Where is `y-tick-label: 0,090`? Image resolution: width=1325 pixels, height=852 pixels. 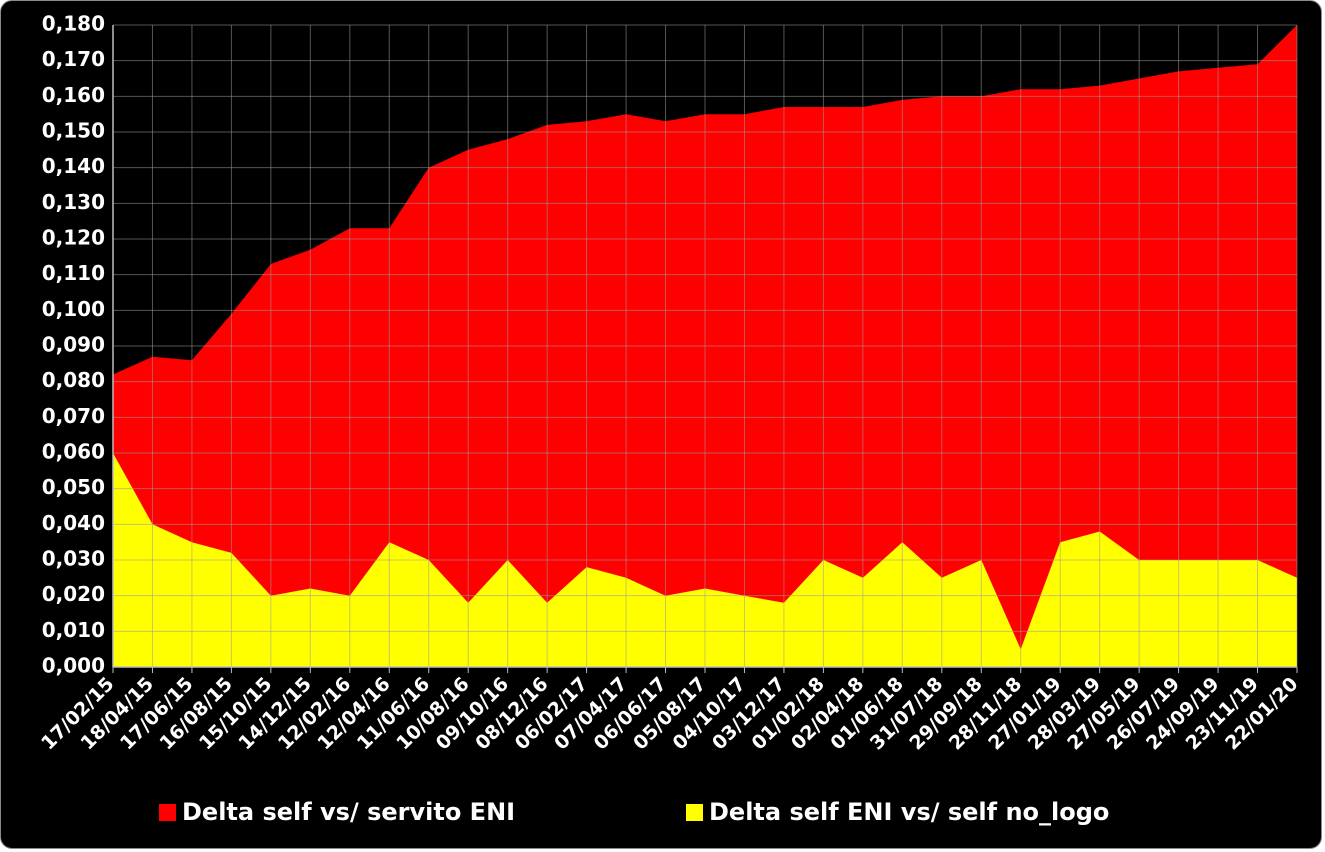
y-tick-label: 0,090 is located at coordinates (73, 345).